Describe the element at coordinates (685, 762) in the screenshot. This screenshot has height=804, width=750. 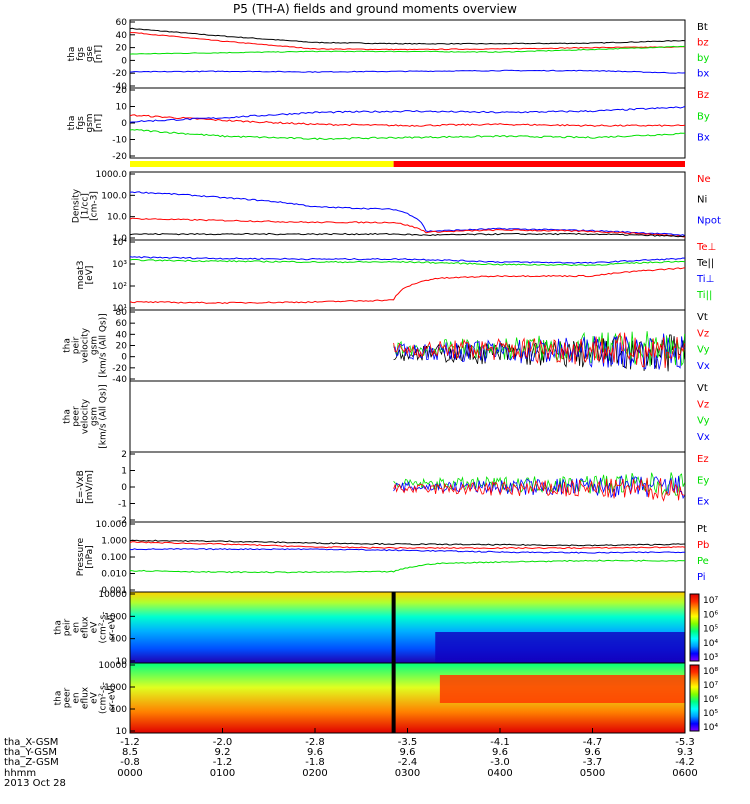
I see `x-tick-label: -4.2` at that location.